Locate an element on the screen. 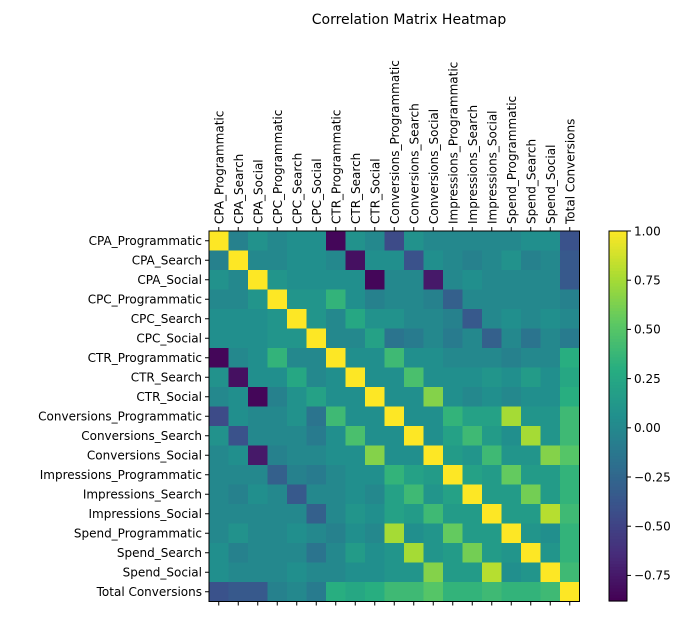 The image size is (686, 618). x-tick-label: CPA_Programmatic is located at coordinates (219, 167).